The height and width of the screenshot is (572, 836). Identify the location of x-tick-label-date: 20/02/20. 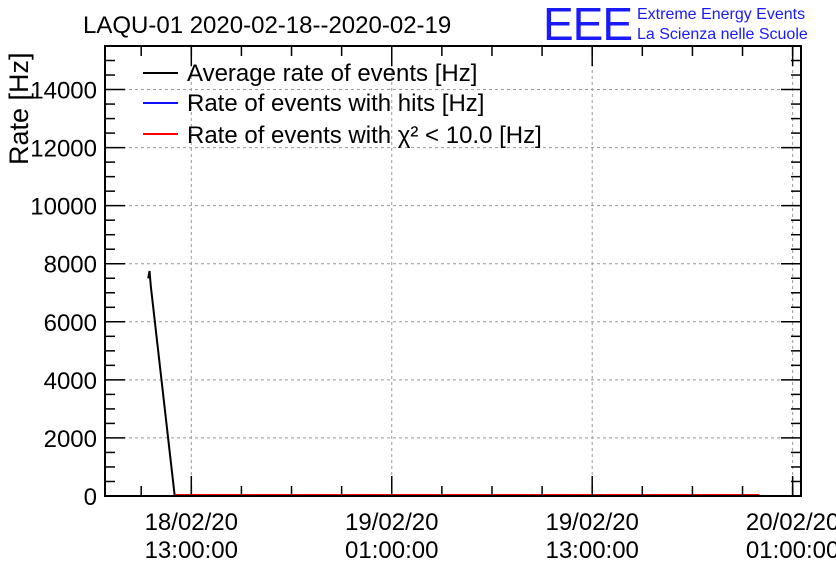
(791, 522).